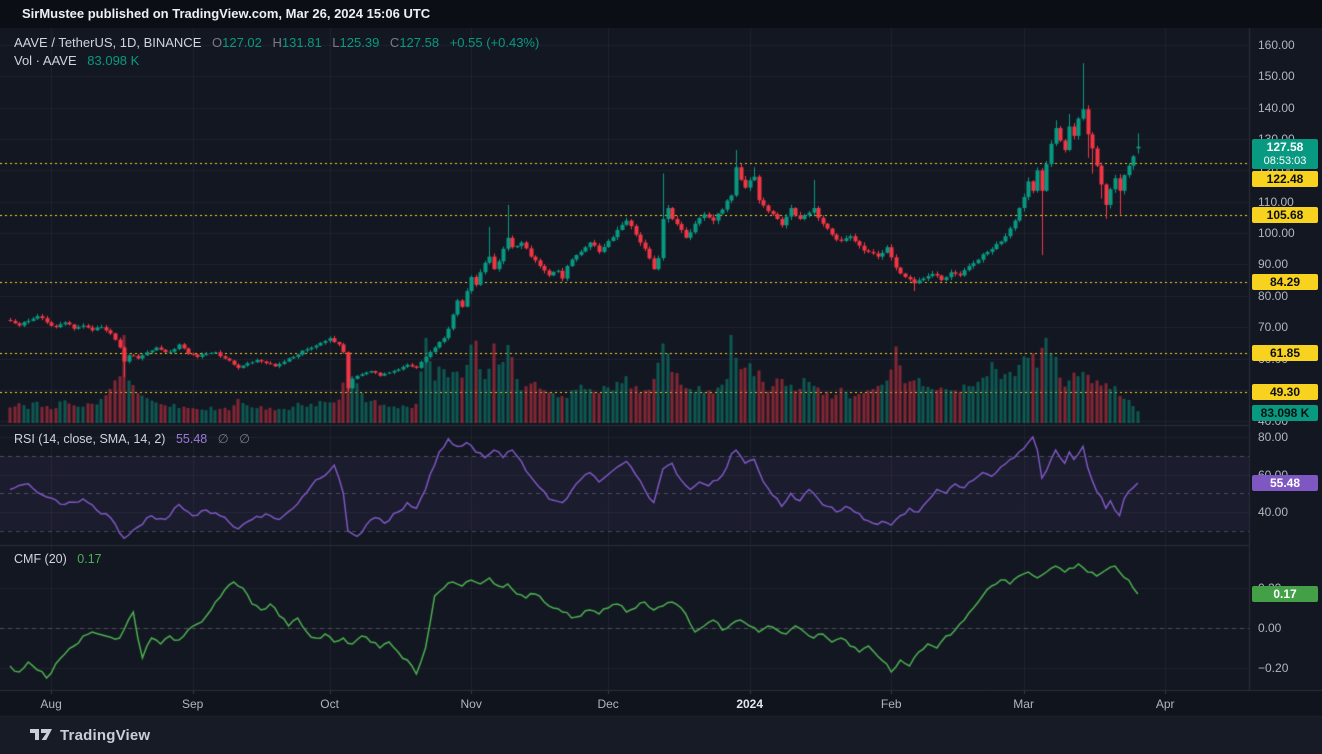 The width and height of the screenshot is (1322, 754). What do you see at coordinates (41, 735) in the screenshot?
I see `tradingview-logo-icon` at bounding box center [41, 735].